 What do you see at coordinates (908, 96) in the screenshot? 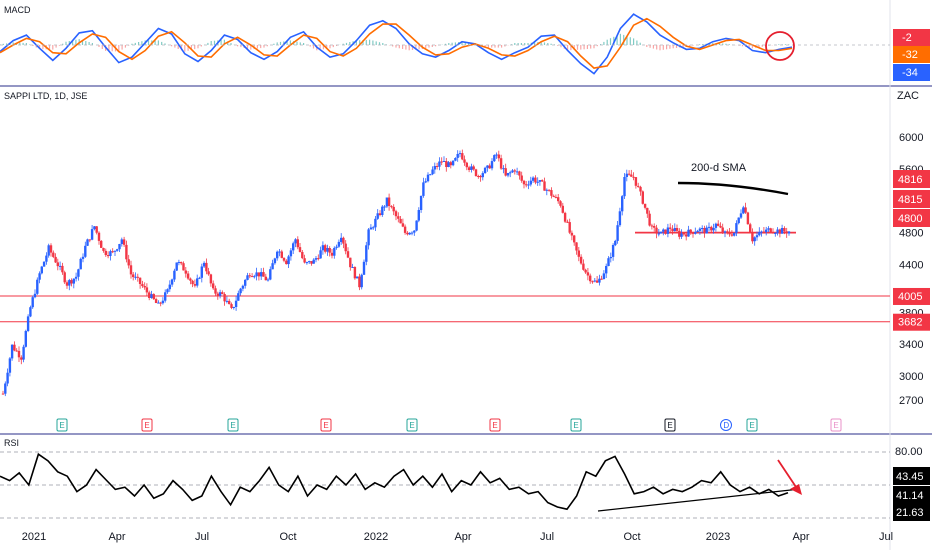
I see `price-unit-label: ZAC` at bounding box center [908, 96].